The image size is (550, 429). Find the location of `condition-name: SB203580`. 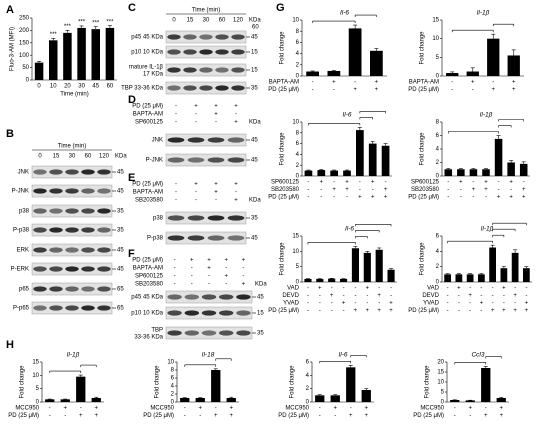

condition-name: SB203580 is located at coordinates (149, 201).